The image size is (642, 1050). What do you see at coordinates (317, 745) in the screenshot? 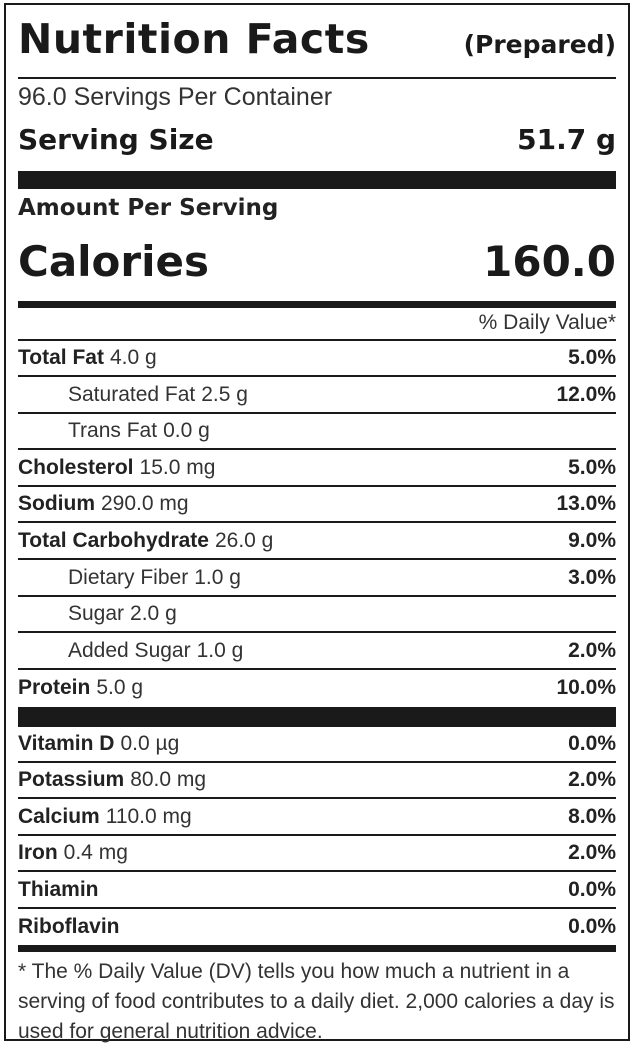
I see `nutrient-row: Vitamin D 0.0 µg 0.0%` at bounding box center [317, 745].